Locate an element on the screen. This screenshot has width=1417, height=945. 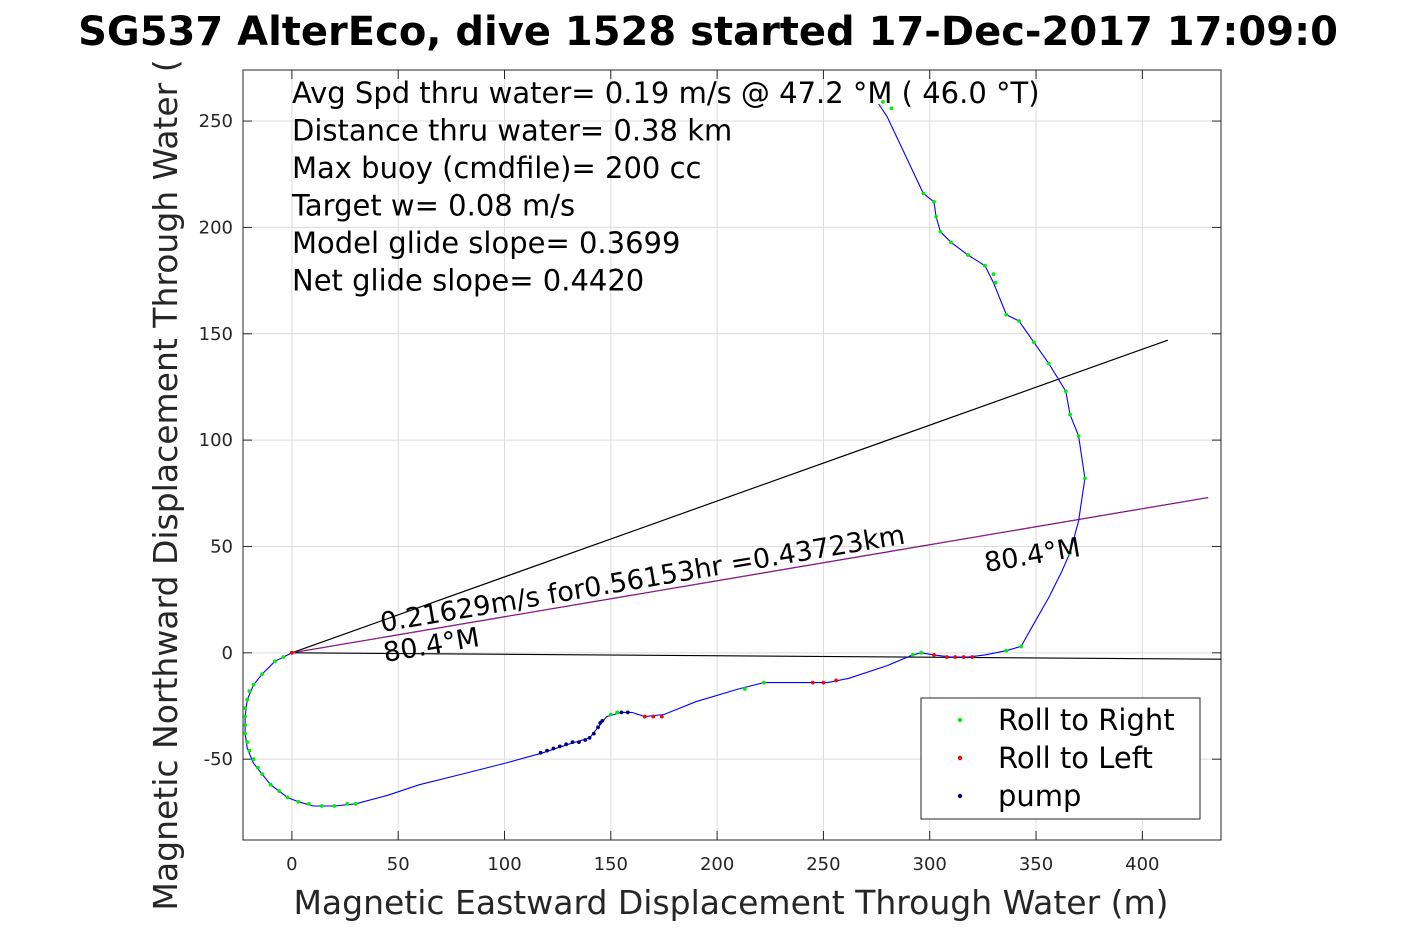
current-annotation: 0.21629m/s for0.56153hr =0.43723km is located at coordinates (642, 579).